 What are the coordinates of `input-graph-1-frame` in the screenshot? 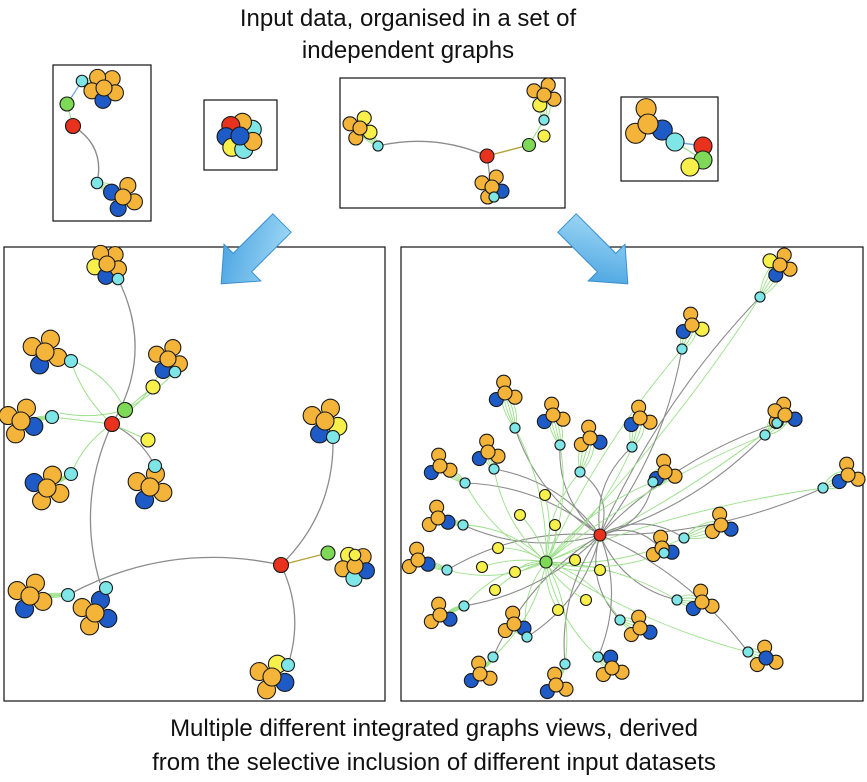 It's located at (102, 143).